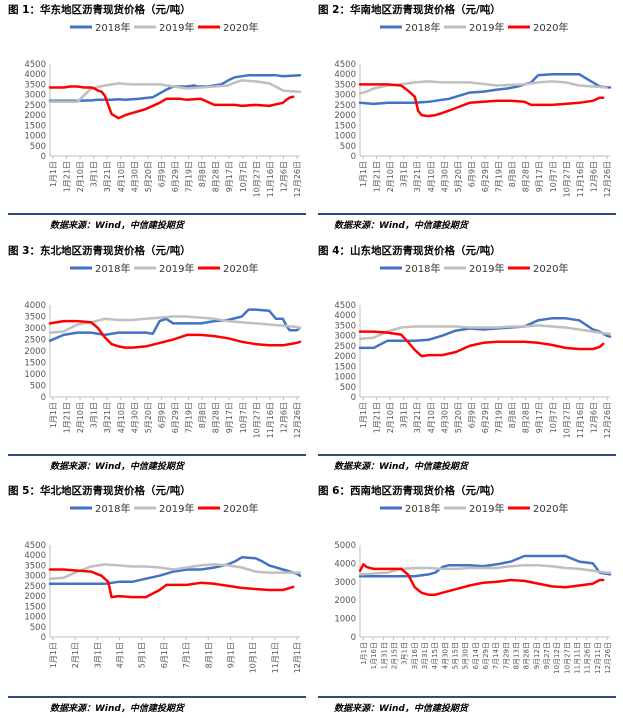 This screenshot has height=718, width=623. I want to click on x-tick-label: 2月15日, so click(395, 655).